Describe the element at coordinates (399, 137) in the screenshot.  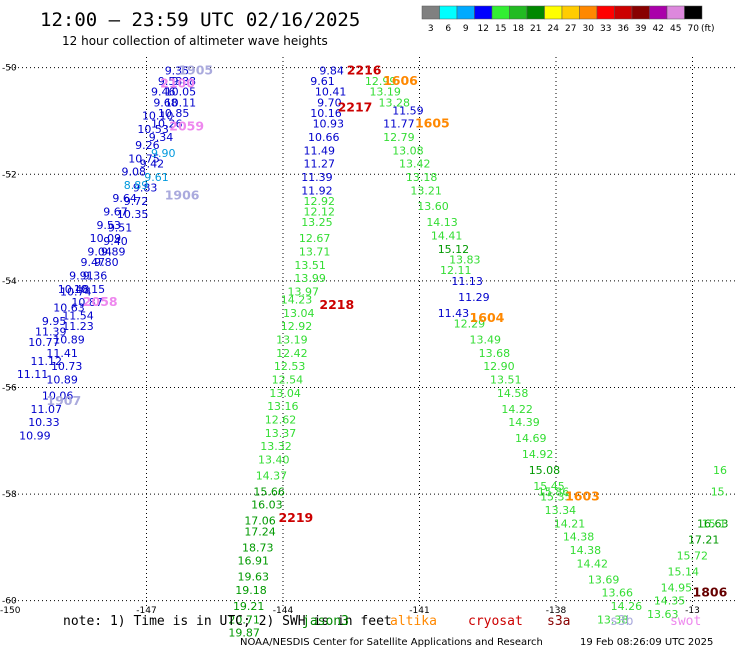
I see `wave-height-point: 12.79` at that location.